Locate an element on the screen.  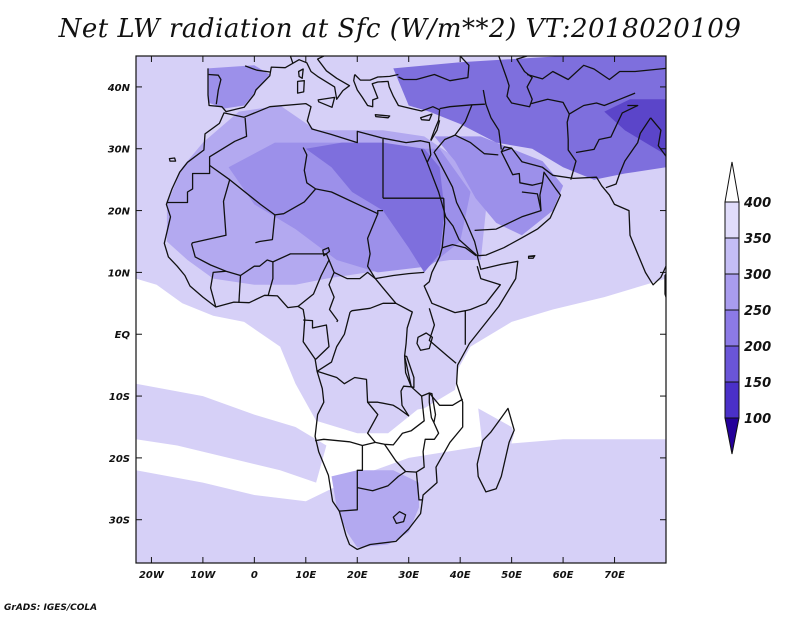
border-niger-nigeria is located at coordinates (299, 258).